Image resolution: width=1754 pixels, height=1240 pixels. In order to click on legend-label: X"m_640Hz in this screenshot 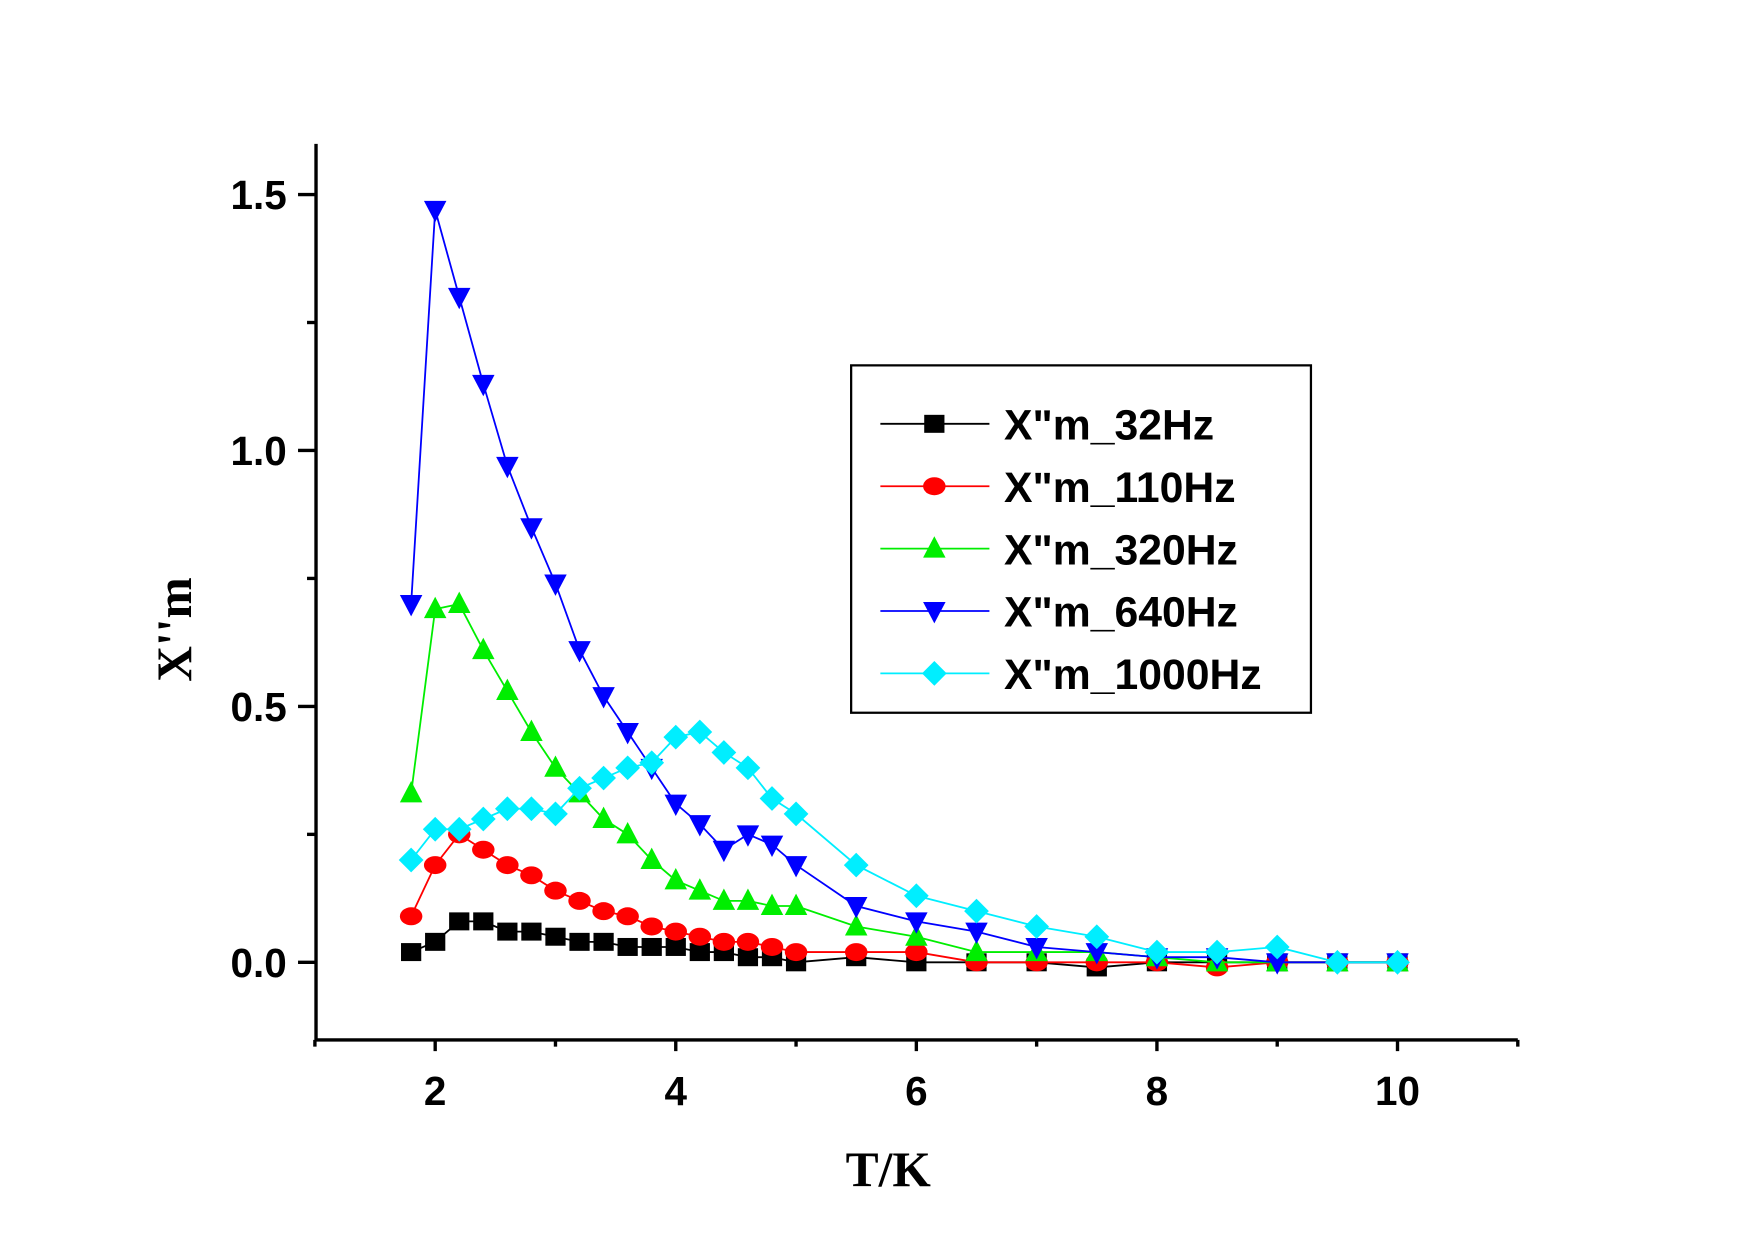, I will do `click(1121, 613)`.